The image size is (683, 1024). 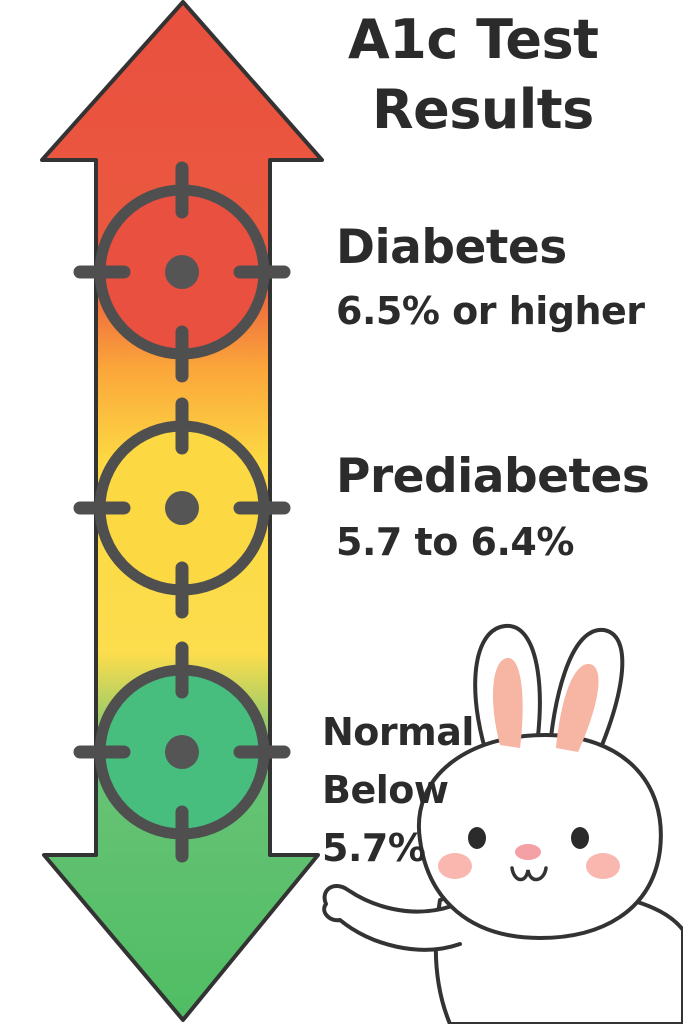 What do you see at coordinates (374, 848) in the screenshot?
I see `normal-range-value: 5.7%` at bounding box center [374, 848].